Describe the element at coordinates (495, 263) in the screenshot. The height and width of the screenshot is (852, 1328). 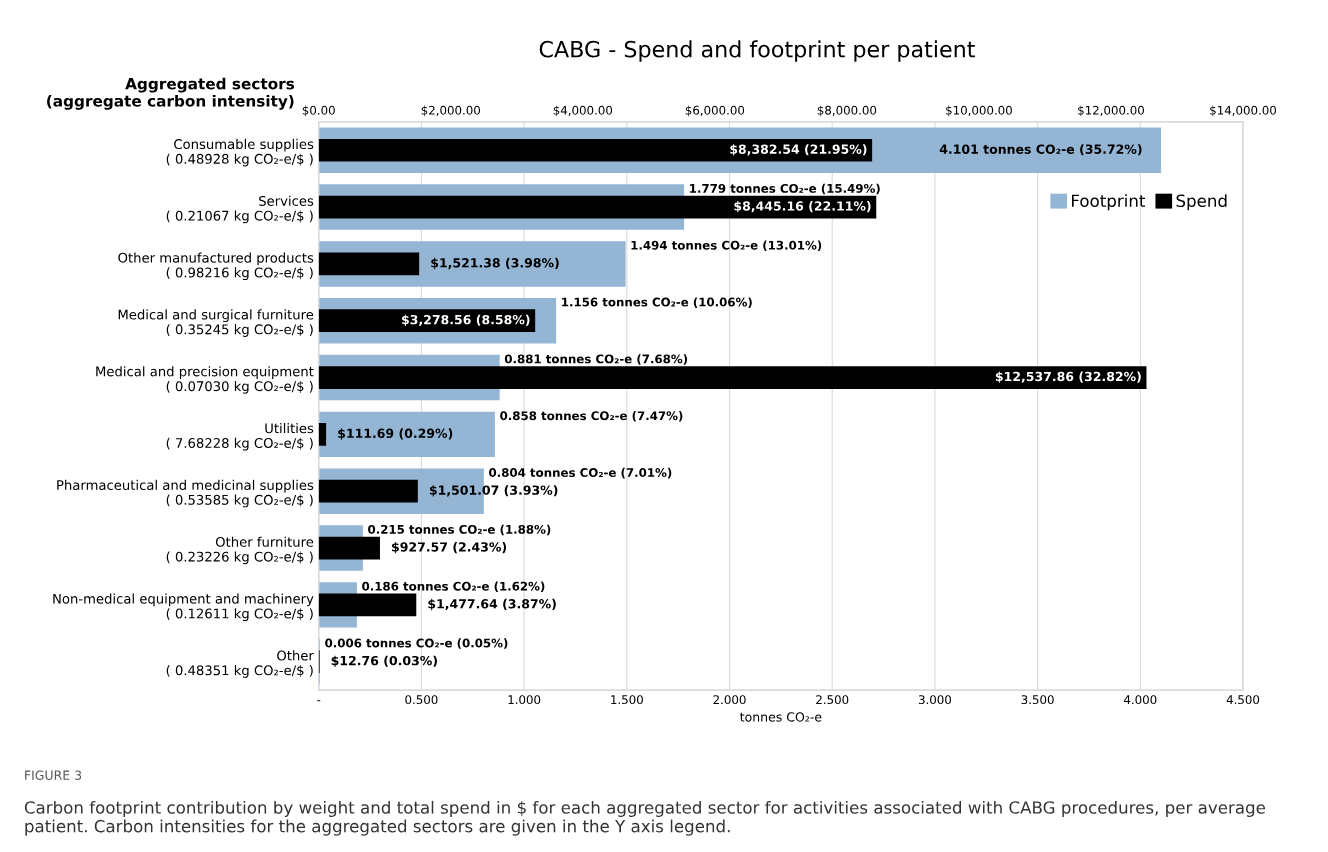
I see `data-label: $1,521.38 (3.98%)` at that location.